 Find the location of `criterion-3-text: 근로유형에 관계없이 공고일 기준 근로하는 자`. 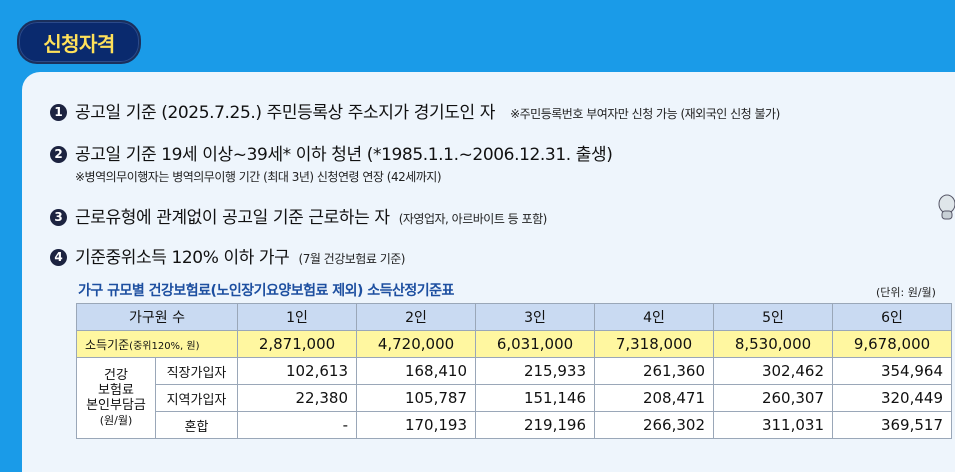

criterion-3-text: 근로유형에 관계없이 공고일 기준 근로하는 자 is located at coordinates (232, 218).